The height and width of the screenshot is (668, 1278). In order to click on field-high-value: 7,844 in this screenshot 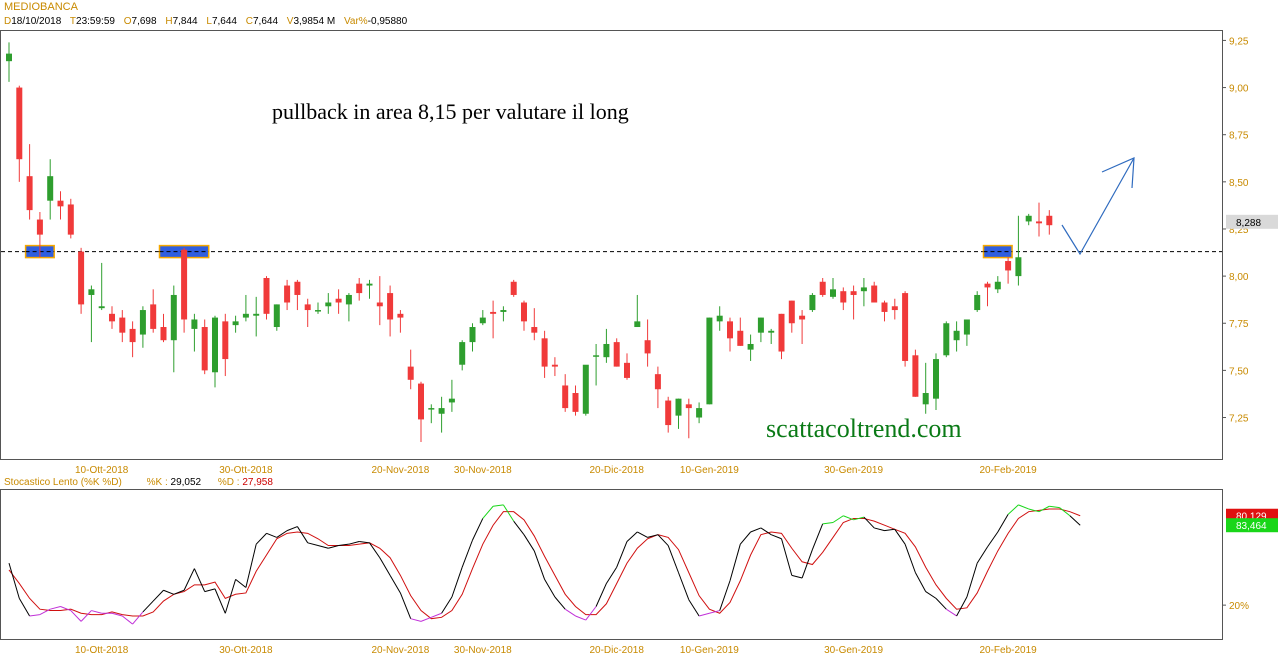, I will do `click(185, 21)`.